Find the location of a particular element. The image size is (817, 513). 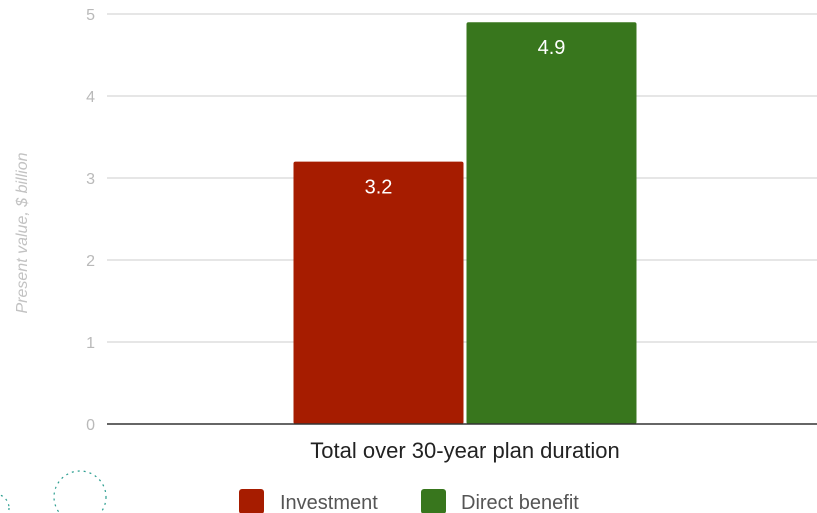

decorative-dotted-circle is located at coordinates (80, 491).